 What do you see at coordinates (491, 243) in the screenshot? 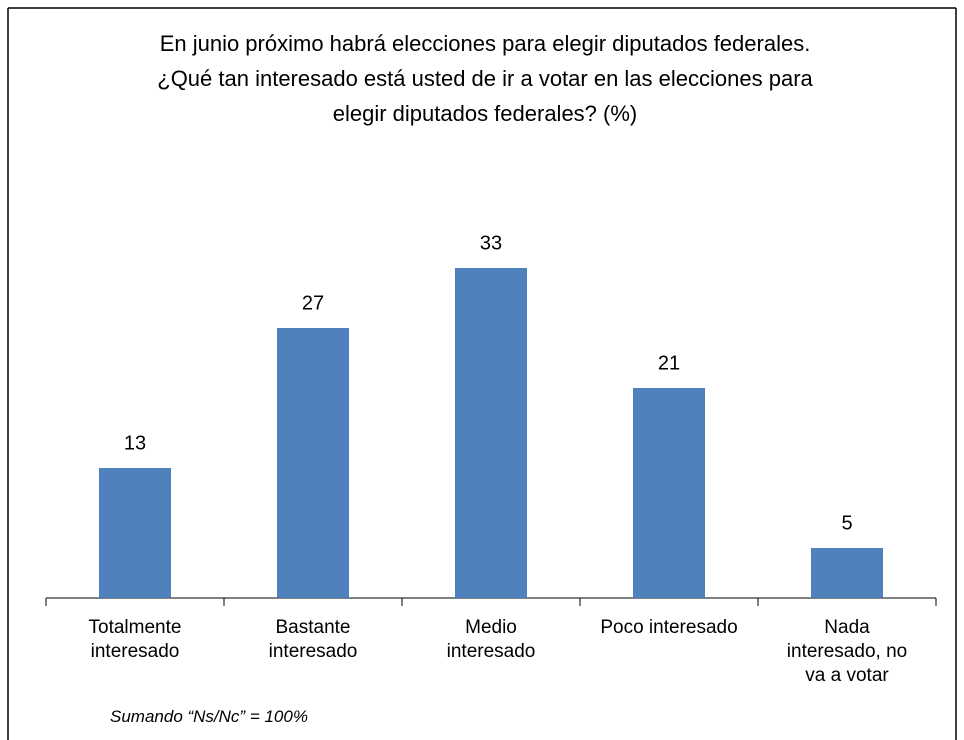
I see `value-label: 33` at bounding box center [491, 243].